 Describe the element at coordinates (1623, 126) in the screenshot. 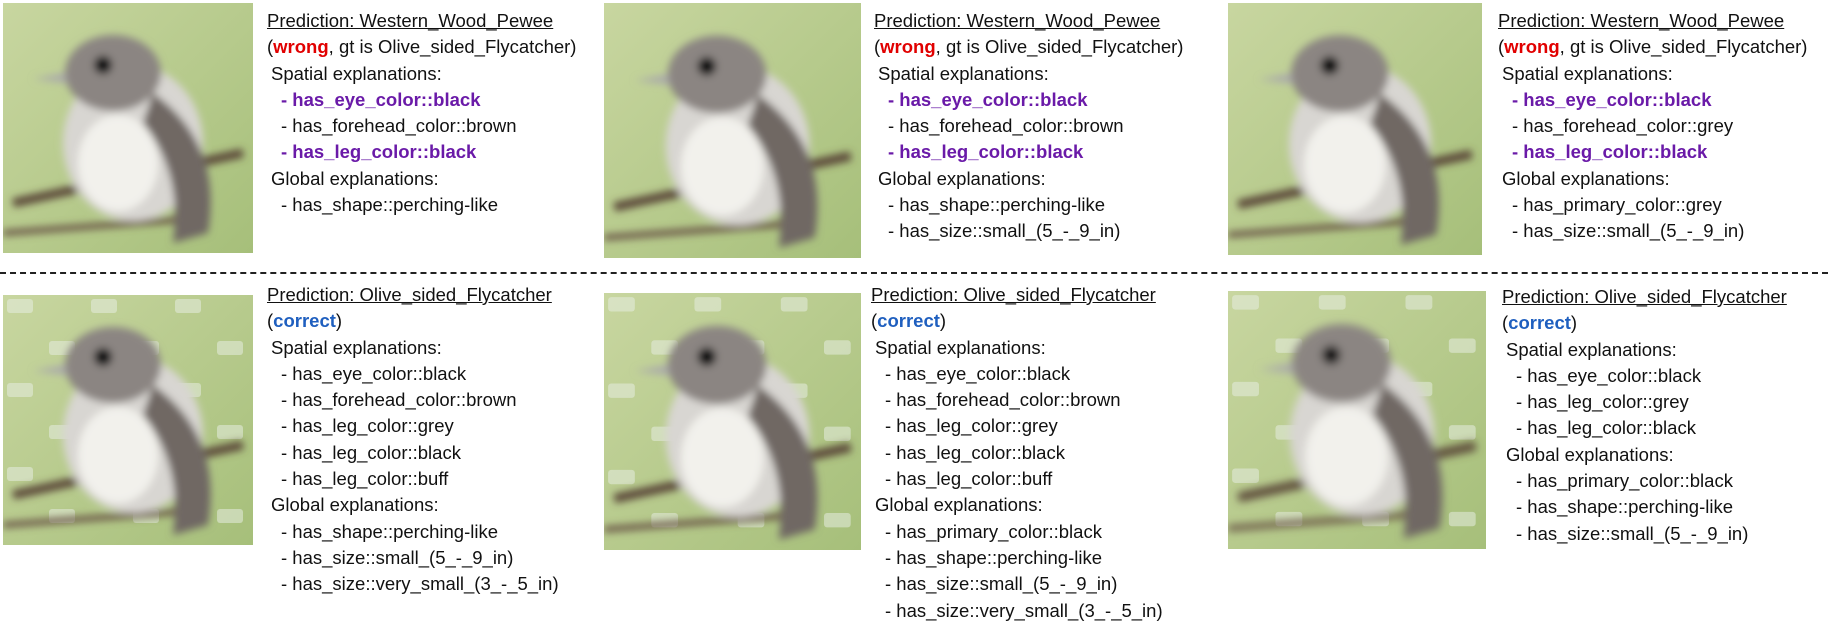

I see `spatial-item: - has_forehead_color::grey` at that location.